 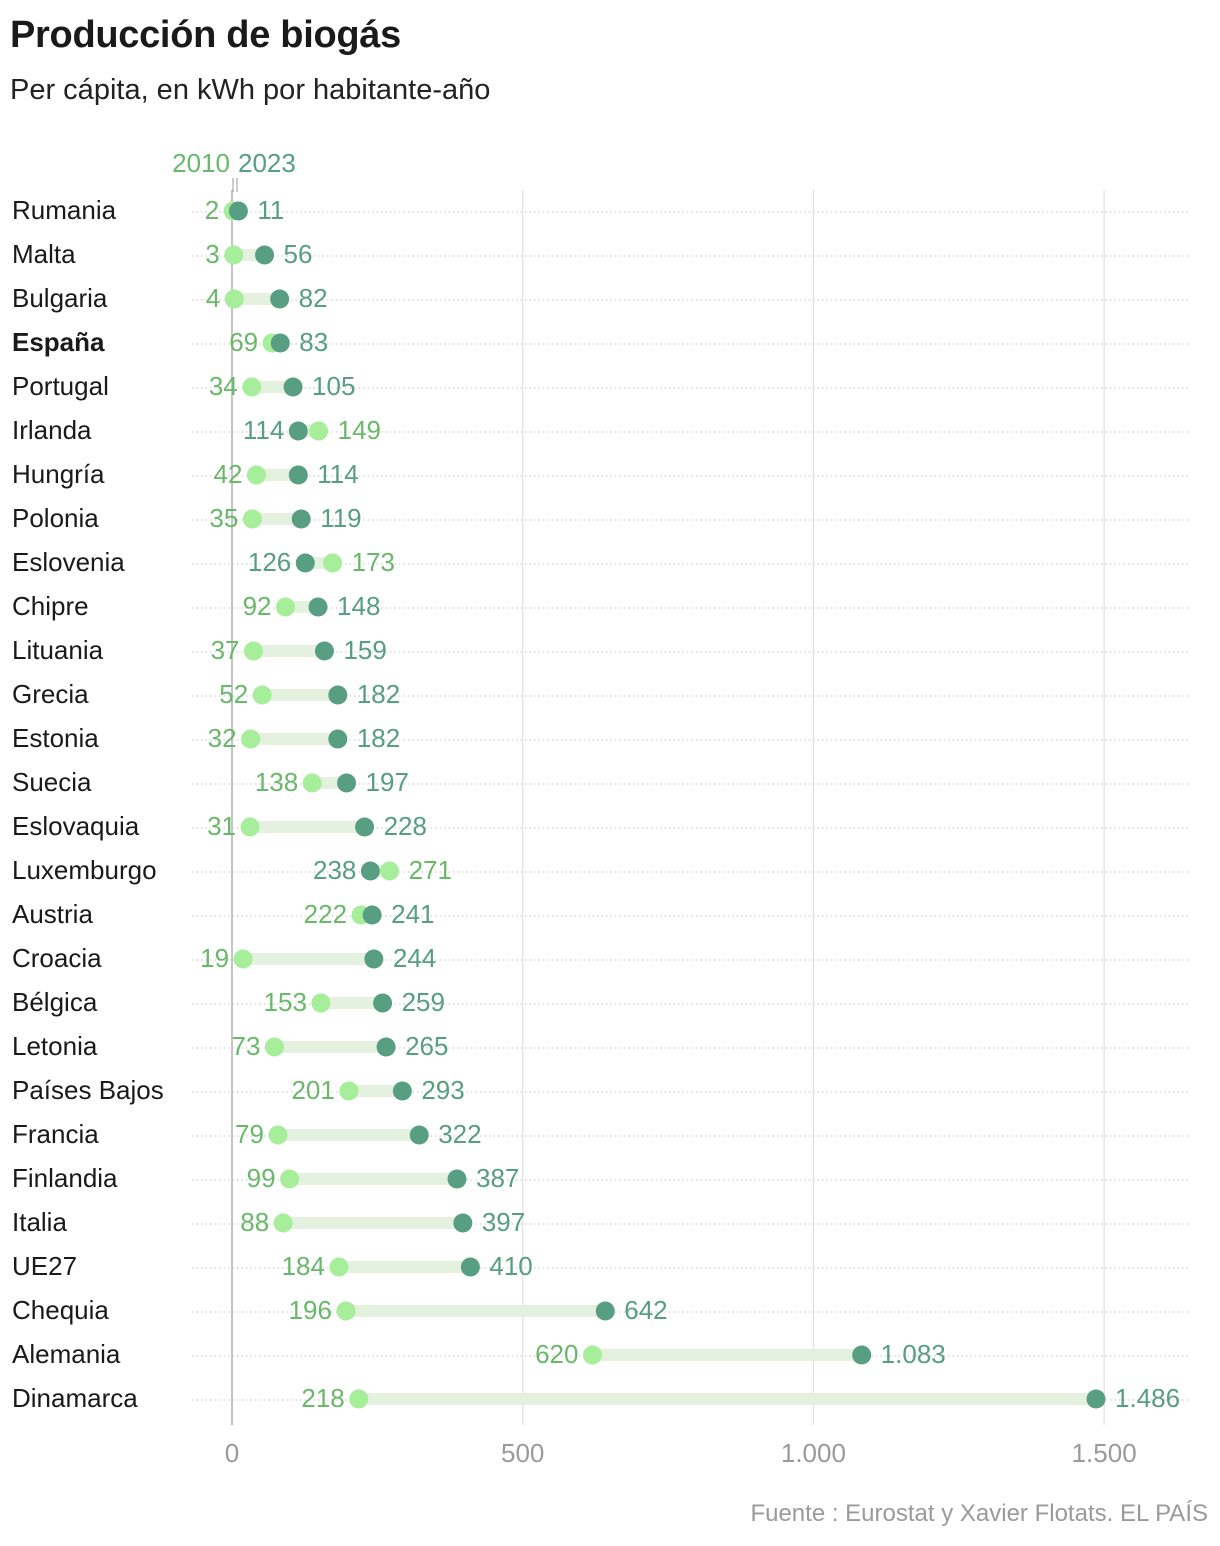 I want to click on value-label-2010: 218, so click(x=322, y=1398).